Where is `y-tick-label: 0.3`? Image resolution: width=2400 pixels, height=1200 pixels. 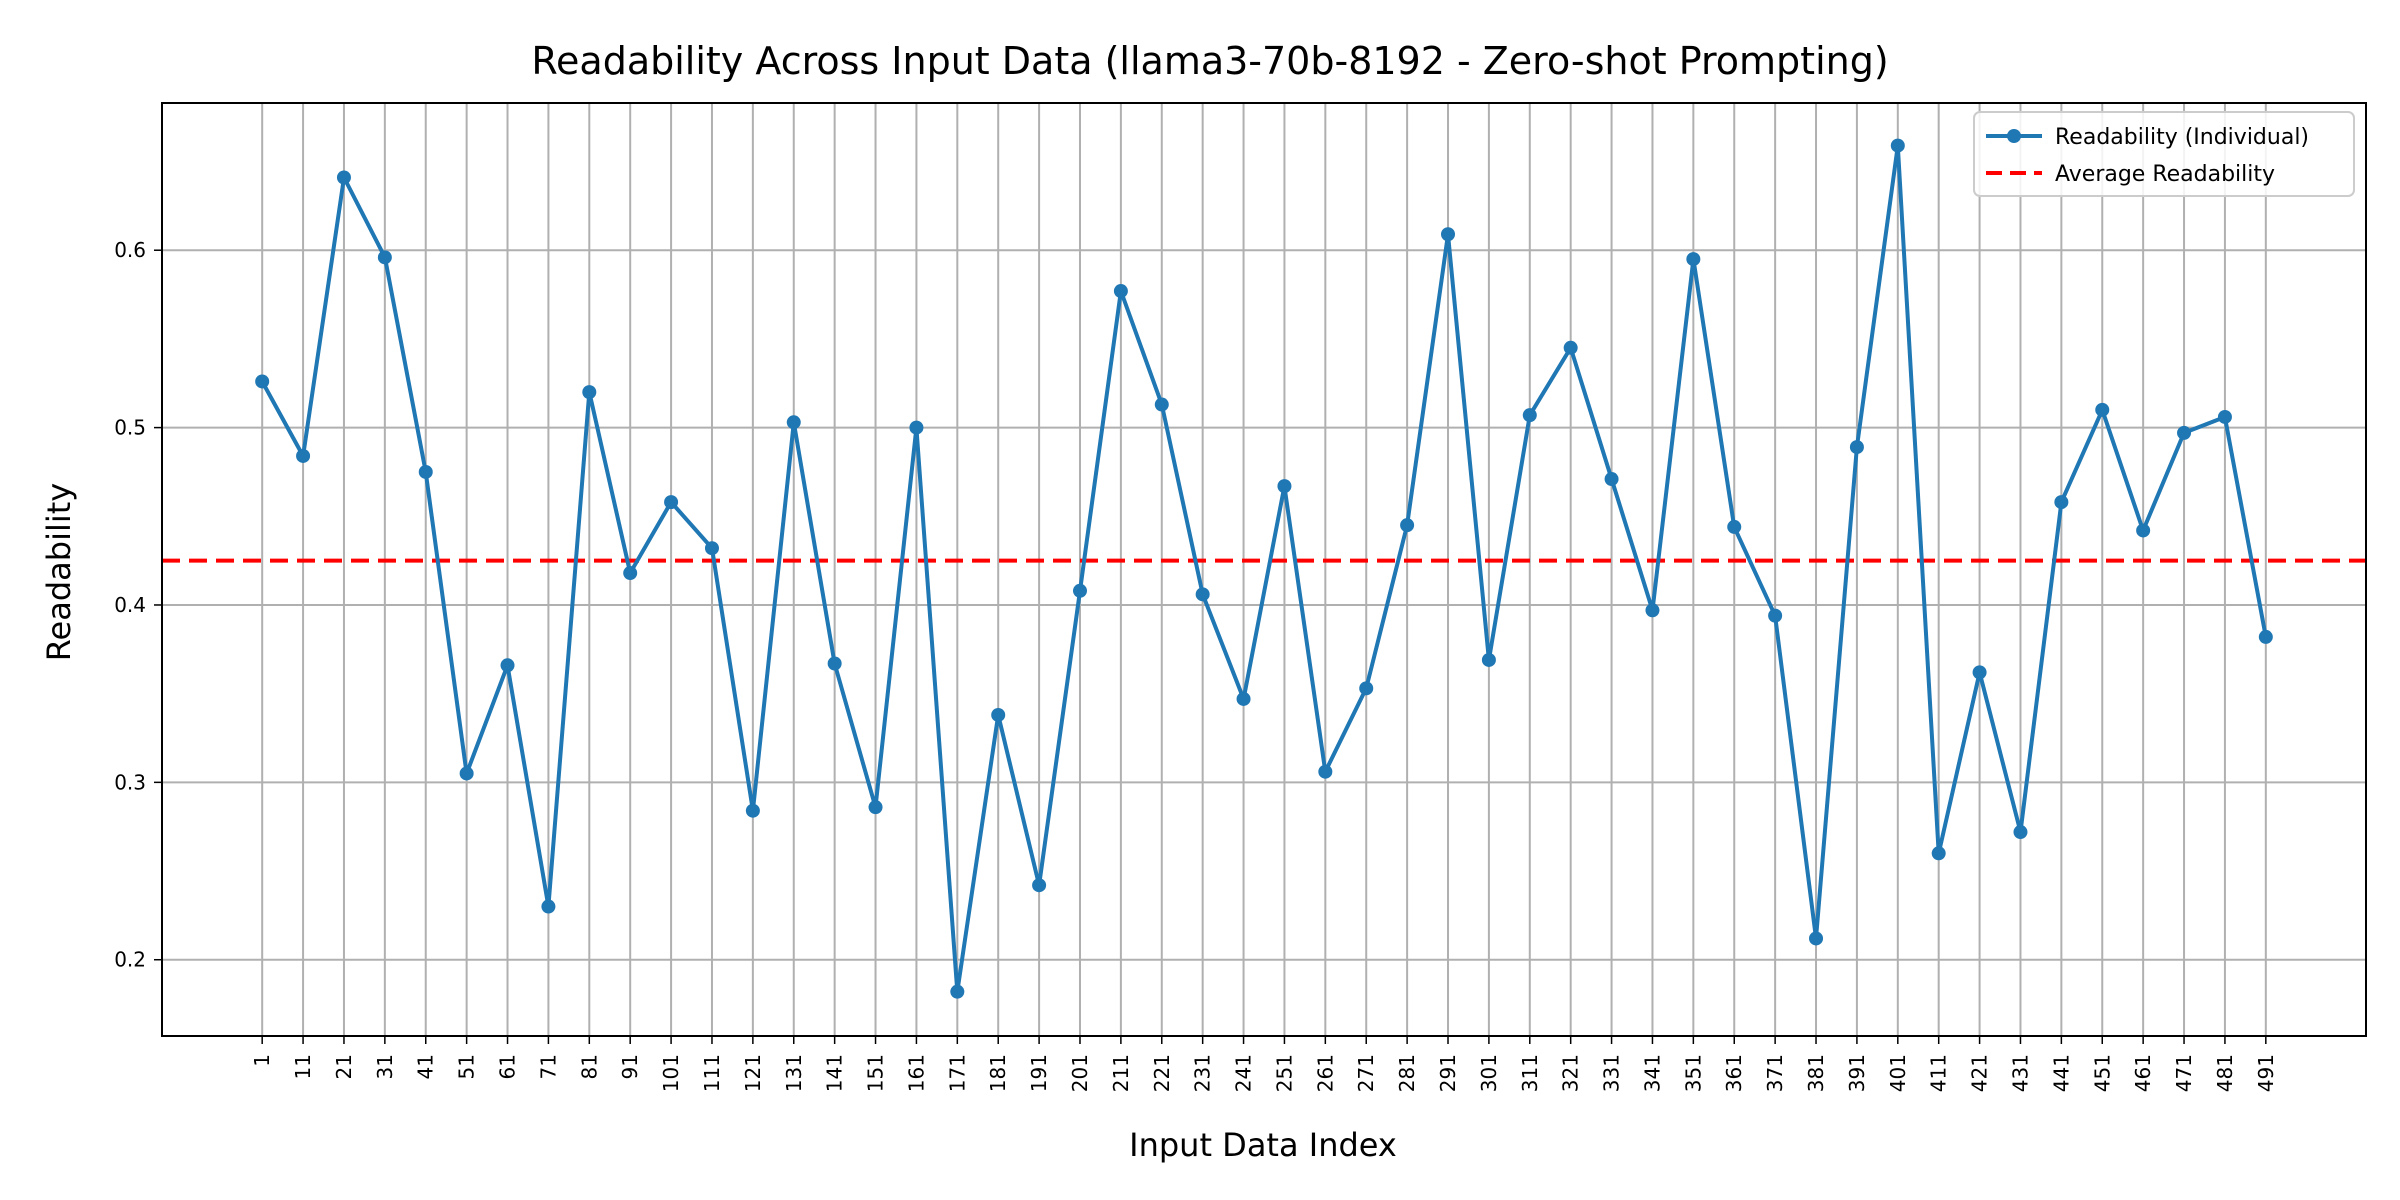 y-tick-label: 0.3 is located at coordinates (130, 782).